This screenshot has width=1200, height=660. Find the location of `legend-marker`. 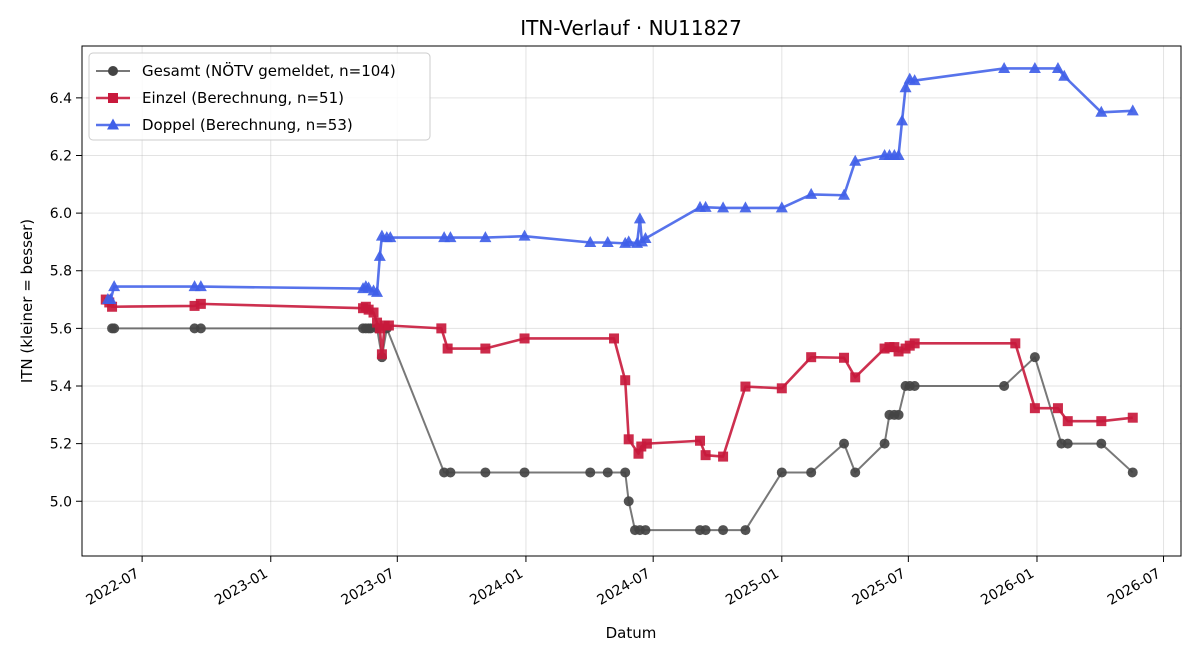

legend-marker is located at coordinates (113, 98).